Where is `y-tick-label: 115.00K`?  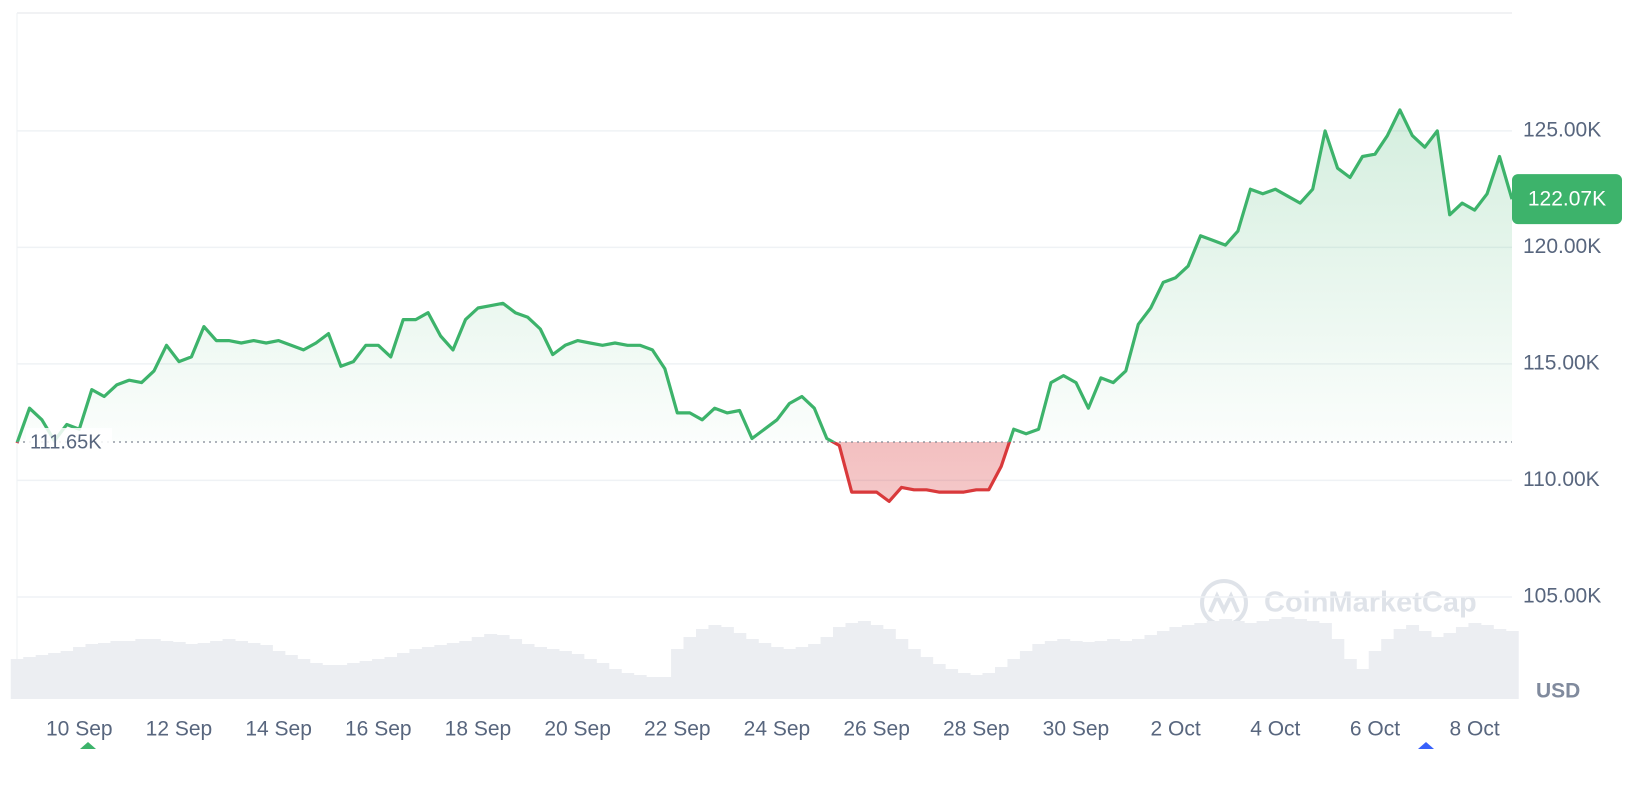 y-tick-label: 115.00K is located at coordinates (1561, 362).